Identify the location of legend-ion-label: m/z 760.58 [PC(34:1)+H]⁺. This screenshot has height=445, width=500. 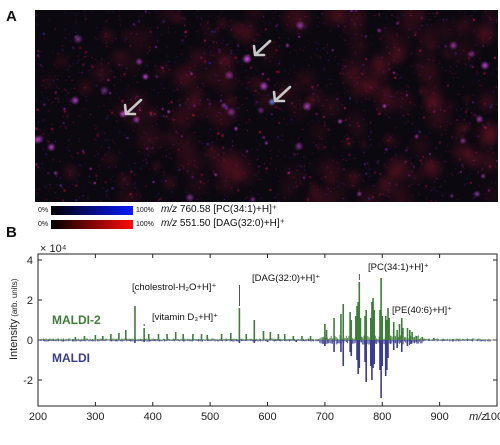
(219, 209).